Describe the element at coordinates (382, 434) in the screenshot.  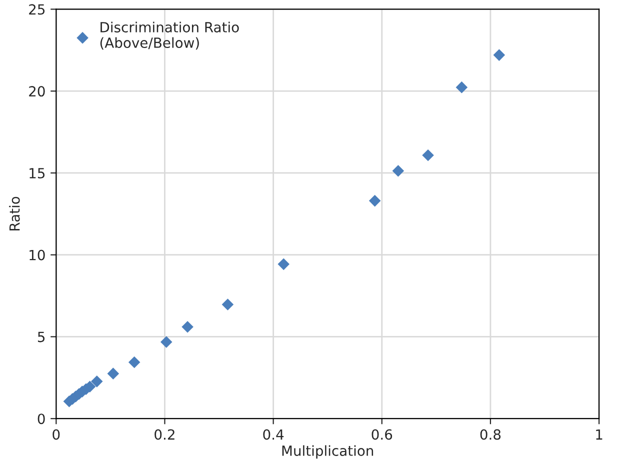
I see `x-tick-label: 0.6` at that location.